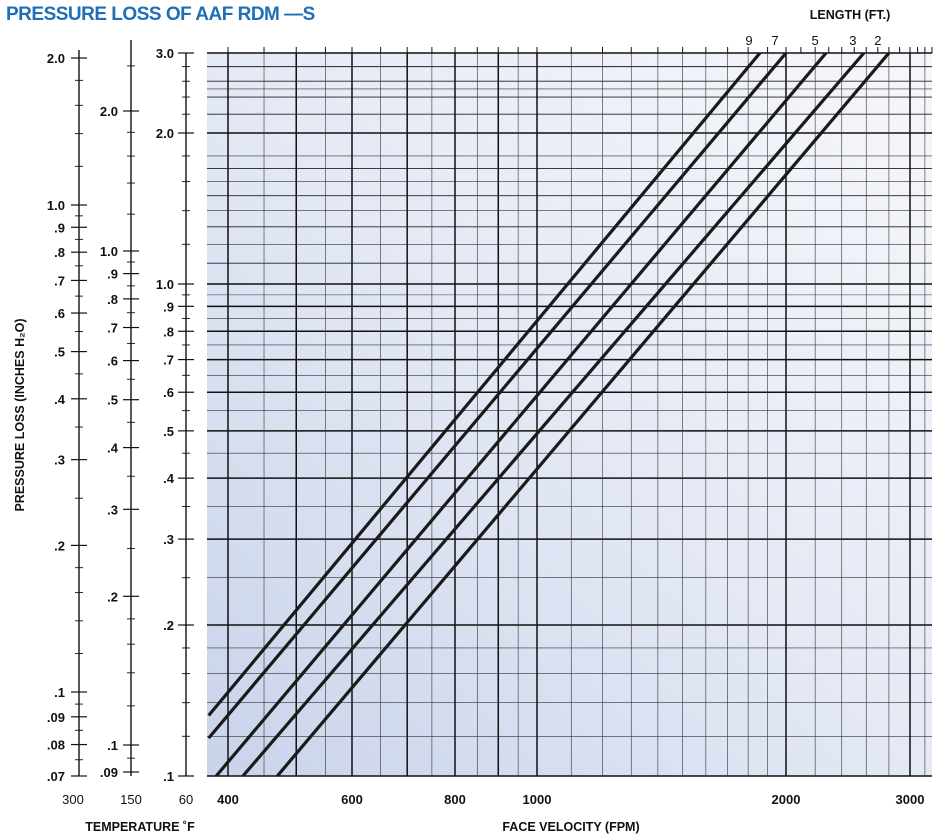 The width and height of the screenshot is (943, 835). Describe the element at coordinates (352, 799) in the screenshot. I see `x-tick-label: 600` at that location.